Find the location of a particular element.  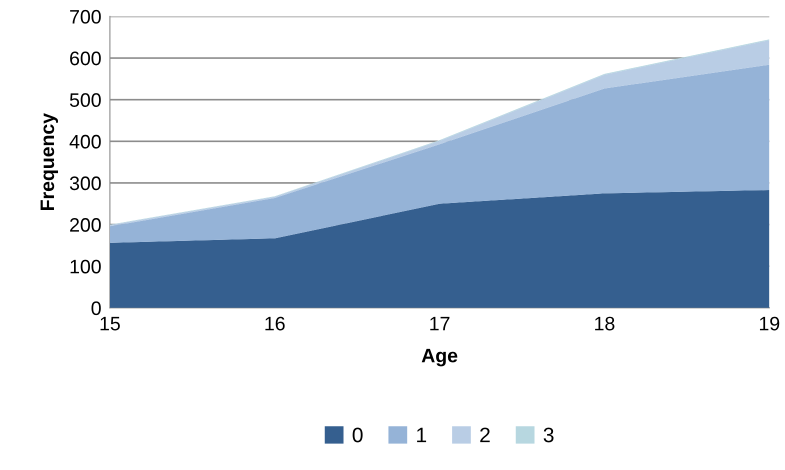

y-tick-label: 500 is located at coordinates (85, 100).